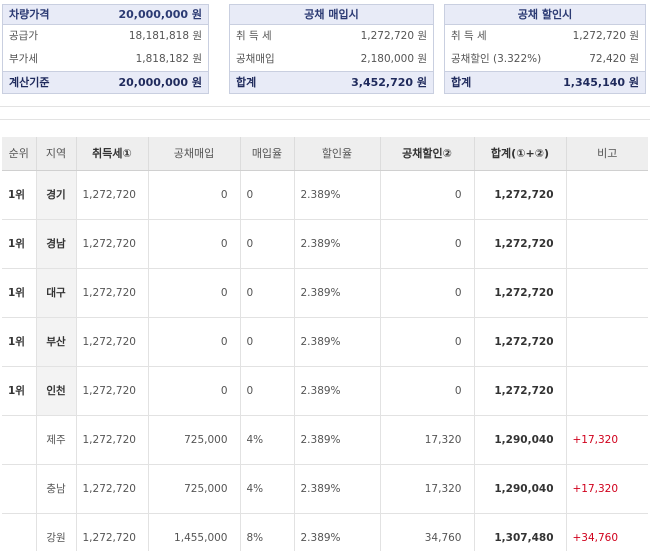  I want to click on region-cell: 경기, so click(56, 195).